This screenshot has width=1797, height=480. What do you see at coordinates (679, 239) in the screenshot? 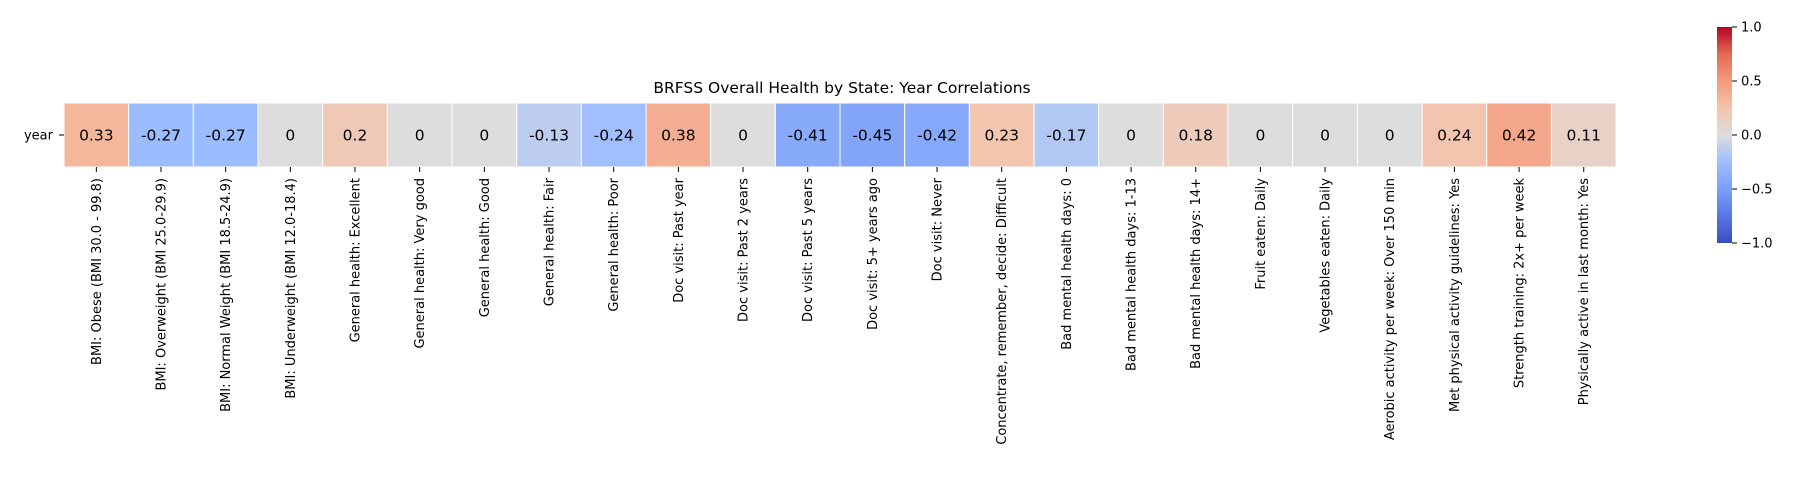
I see `x-tick-label: Doc visit: Past year` at bounding box center [679, 239].